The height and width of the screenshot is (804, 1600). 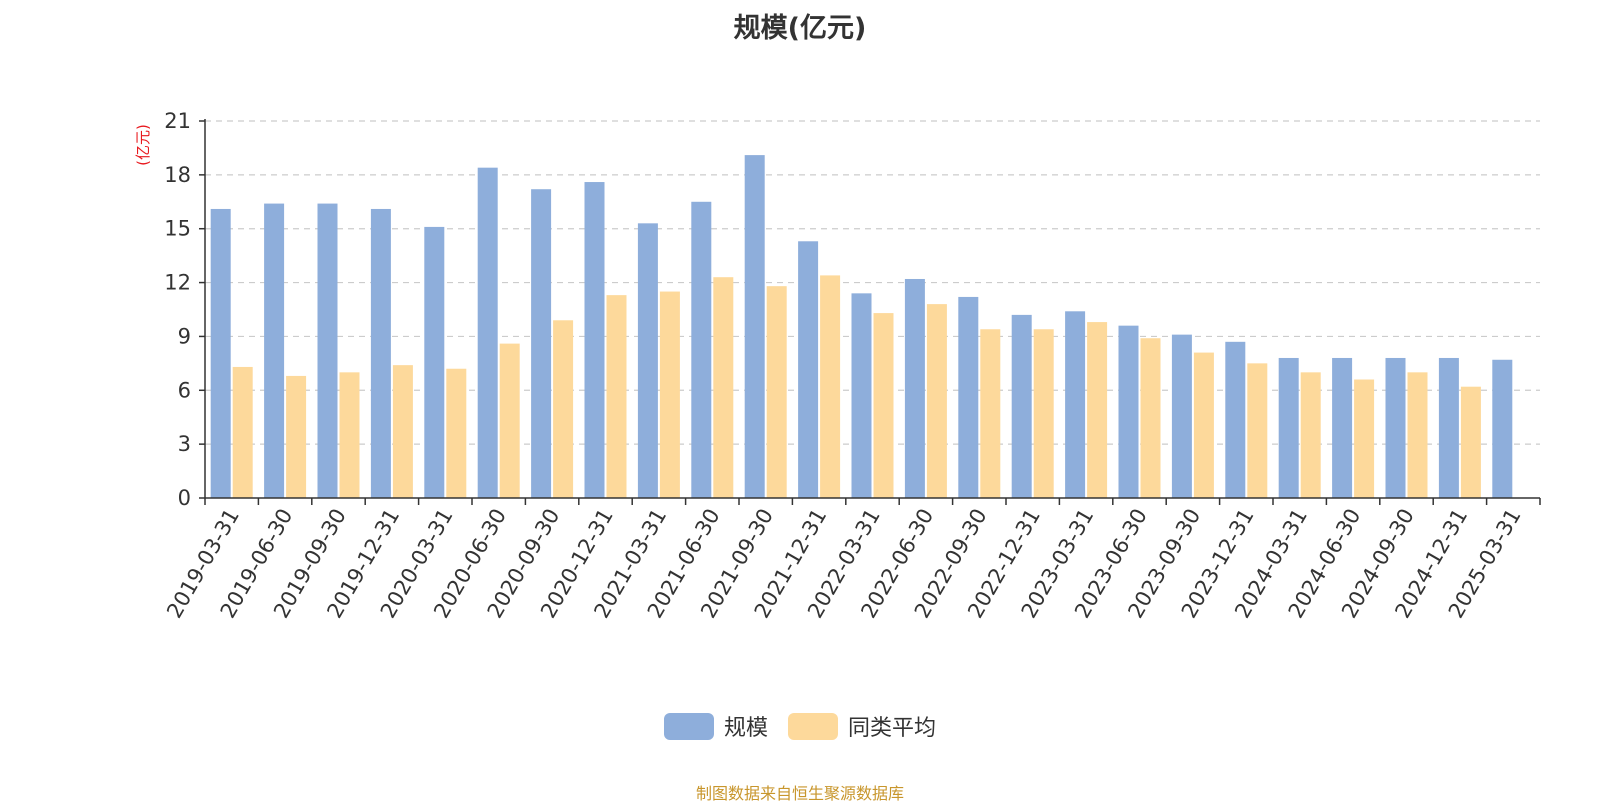 What do you see at coordinates (143, 145) in the screenshot?
I see `y-axis-unit-label: (亿元)` at bounding box center [143, 145].